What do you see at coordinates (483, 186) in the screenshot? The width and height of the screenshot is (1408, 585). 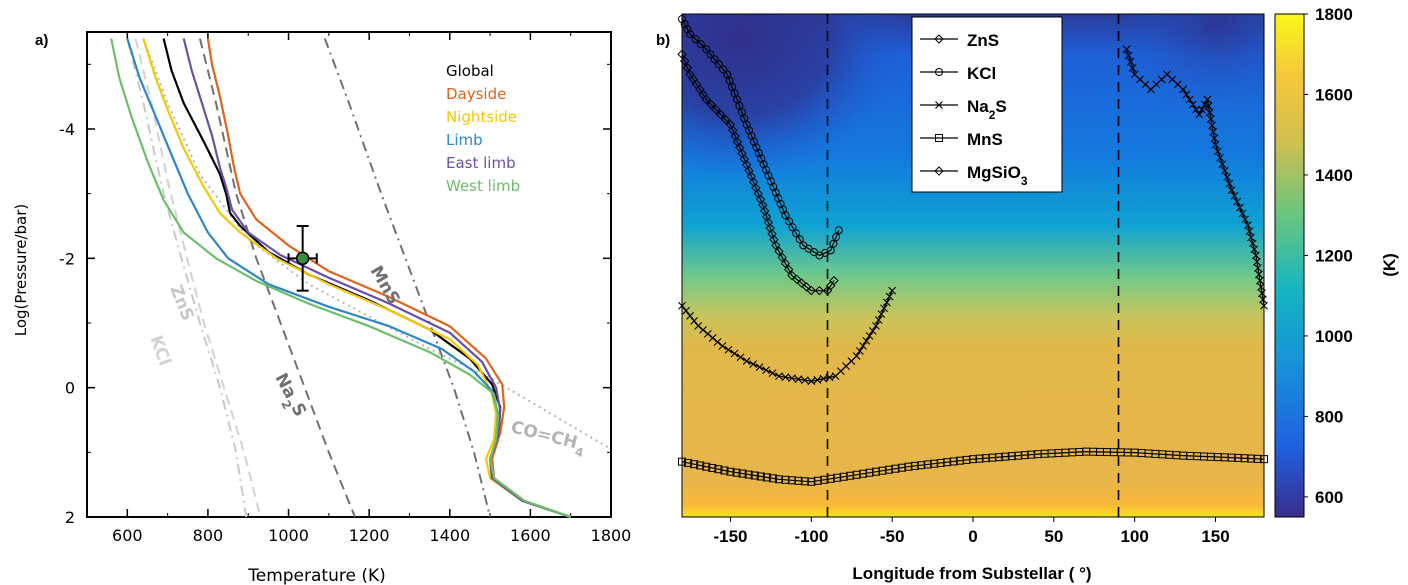 I see `legend-entry-west-limb: West limb` at bounding box center [483, 186].